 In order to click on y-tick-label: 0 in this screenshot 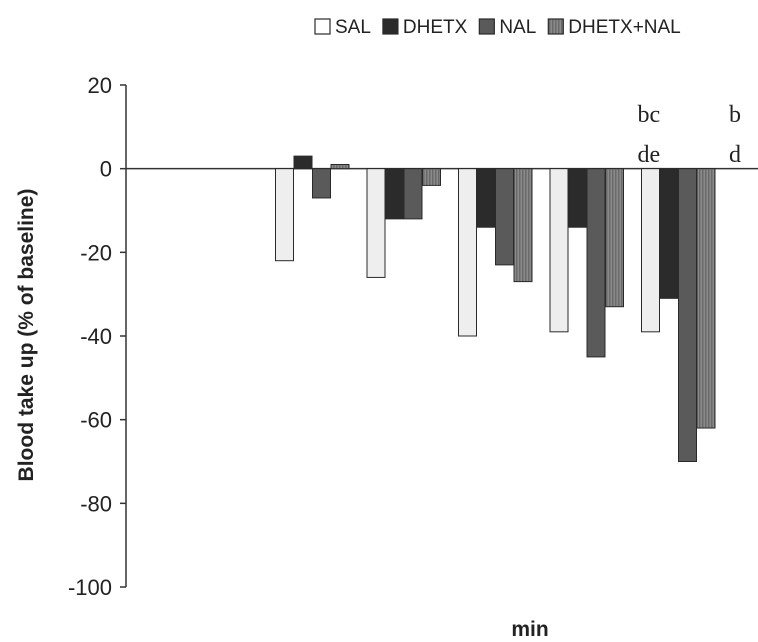, I will do `click(106, 169)`.